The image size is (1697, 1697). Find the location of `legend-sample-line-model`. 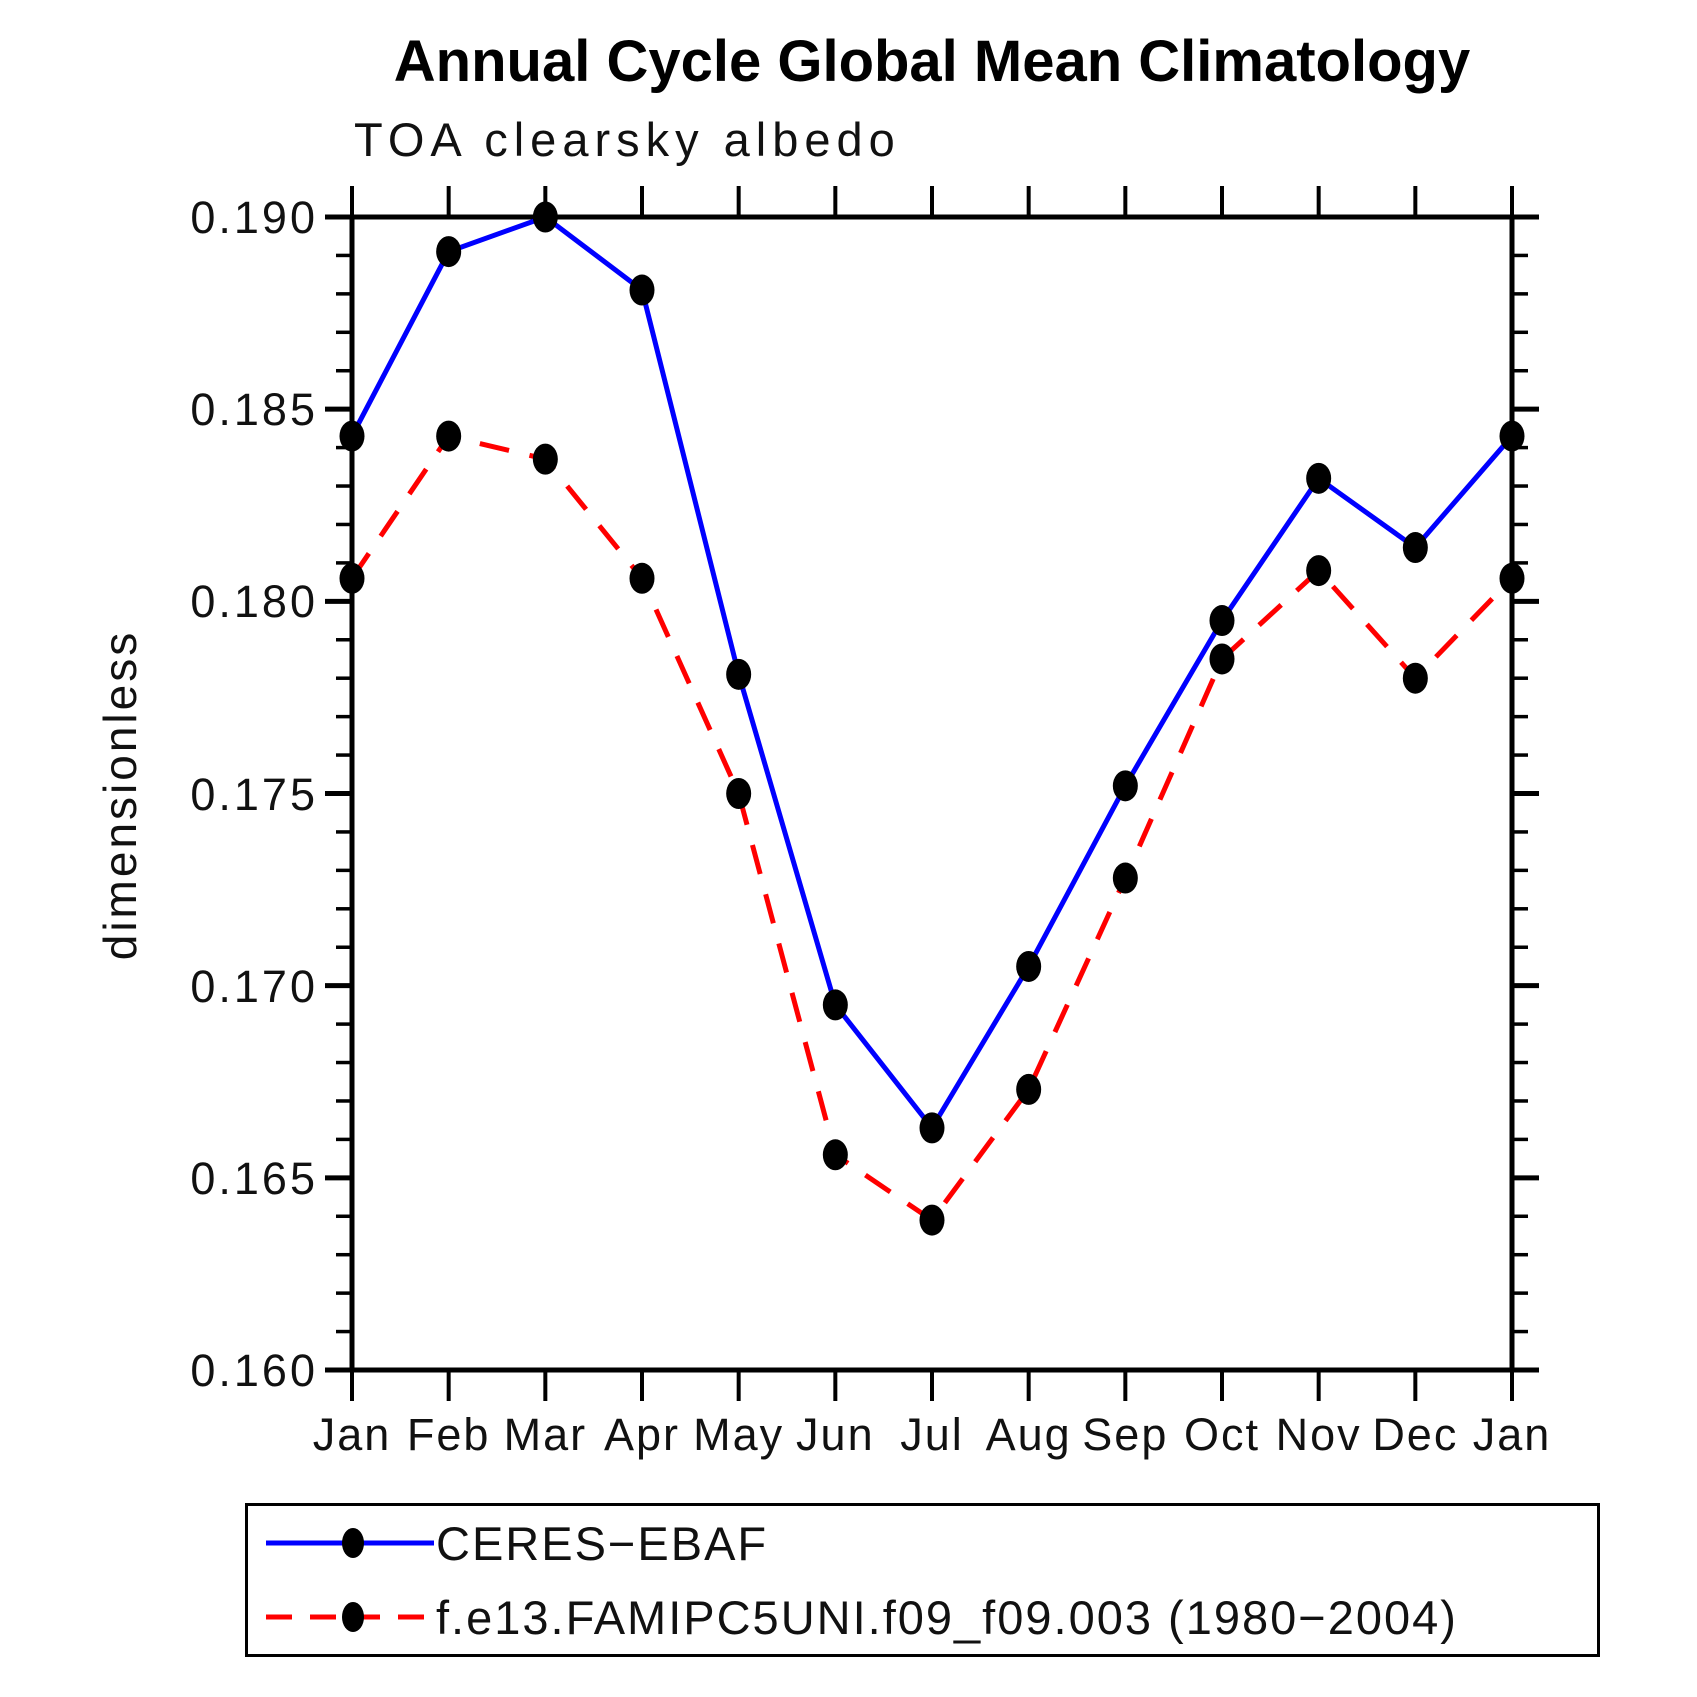

legend-sample-line-model is located at coordinates (342, 1617).